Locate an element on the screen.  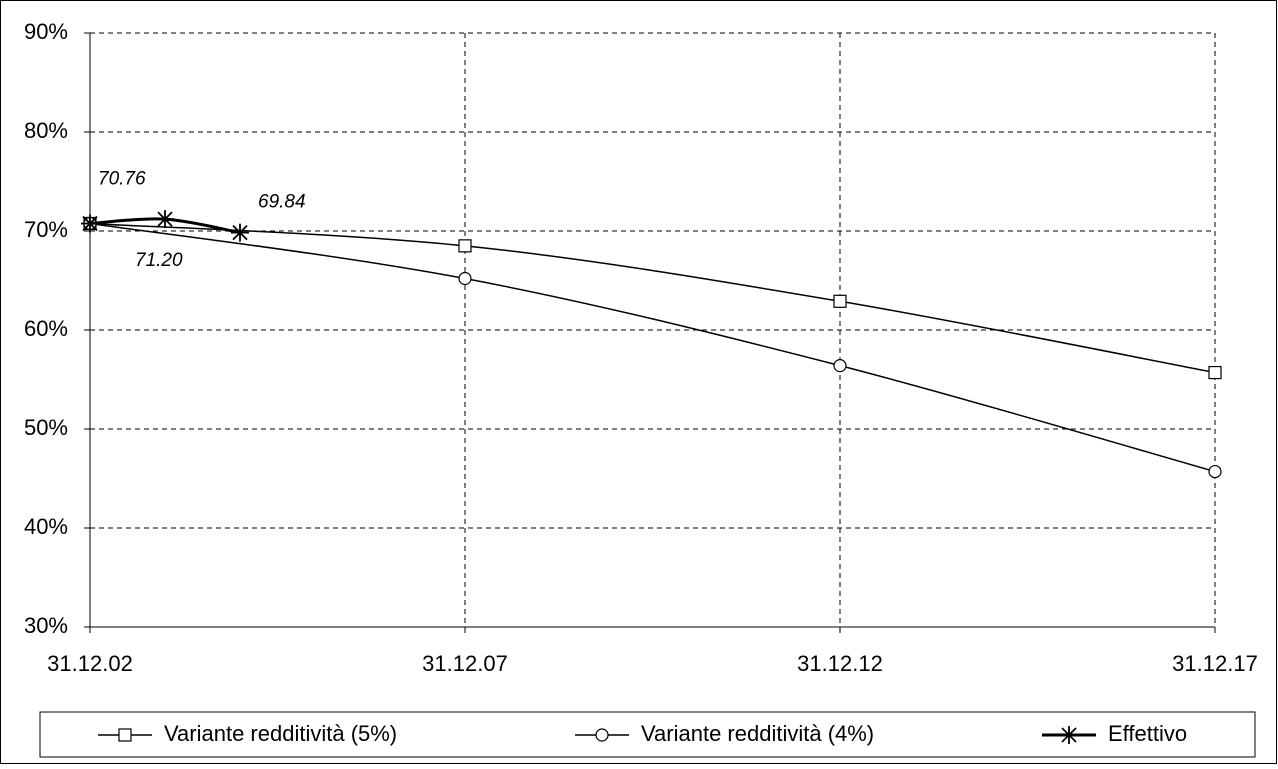
data-label: 71.20 is located at coordinates (159, 260).